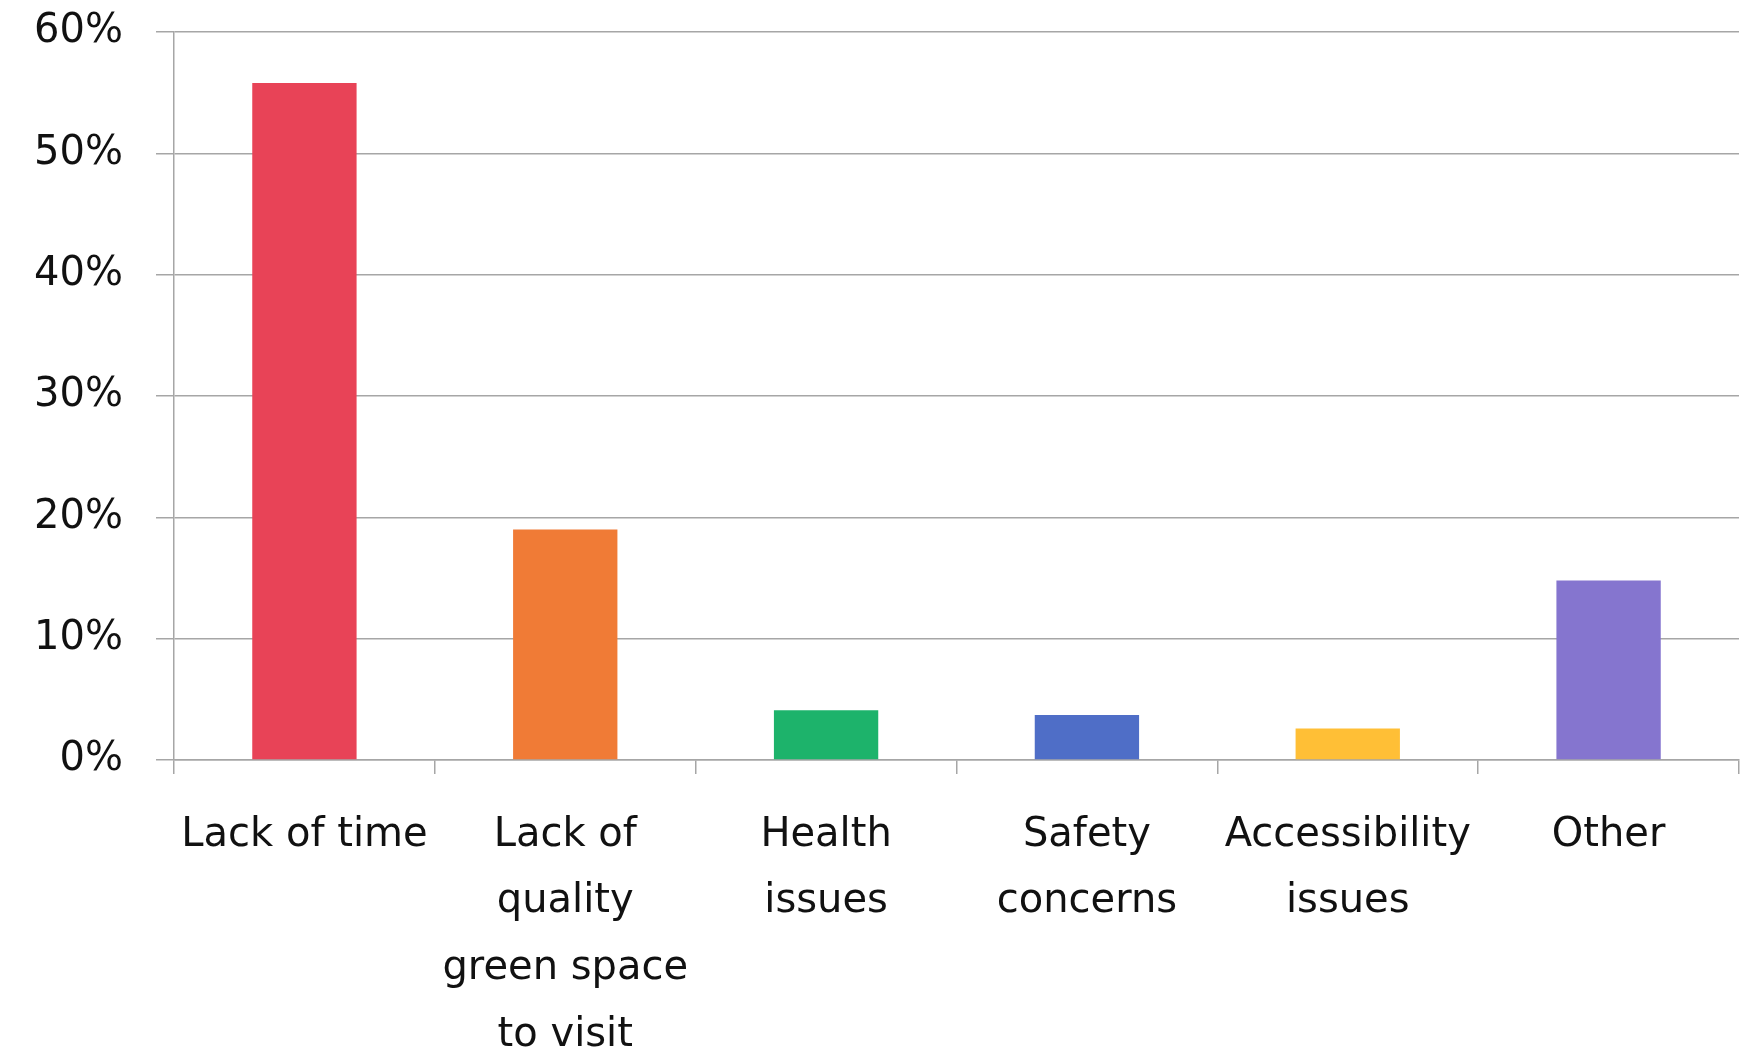 This screenshot has height=1055, width=1757. What do you see at coordinates (91, 756) in the screenshot?
I see `y-tick-label: 0%` at bounding box center [91, 756].